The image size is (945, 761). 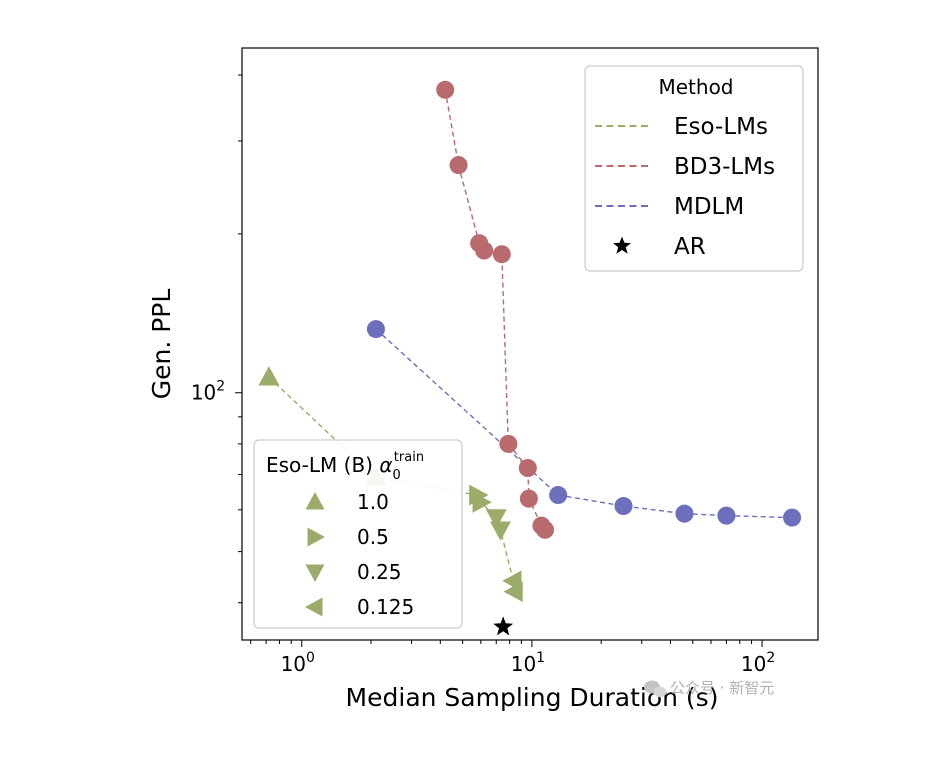 I want to click on legend-method-label-ar: AR, so click(x=690, y=247).